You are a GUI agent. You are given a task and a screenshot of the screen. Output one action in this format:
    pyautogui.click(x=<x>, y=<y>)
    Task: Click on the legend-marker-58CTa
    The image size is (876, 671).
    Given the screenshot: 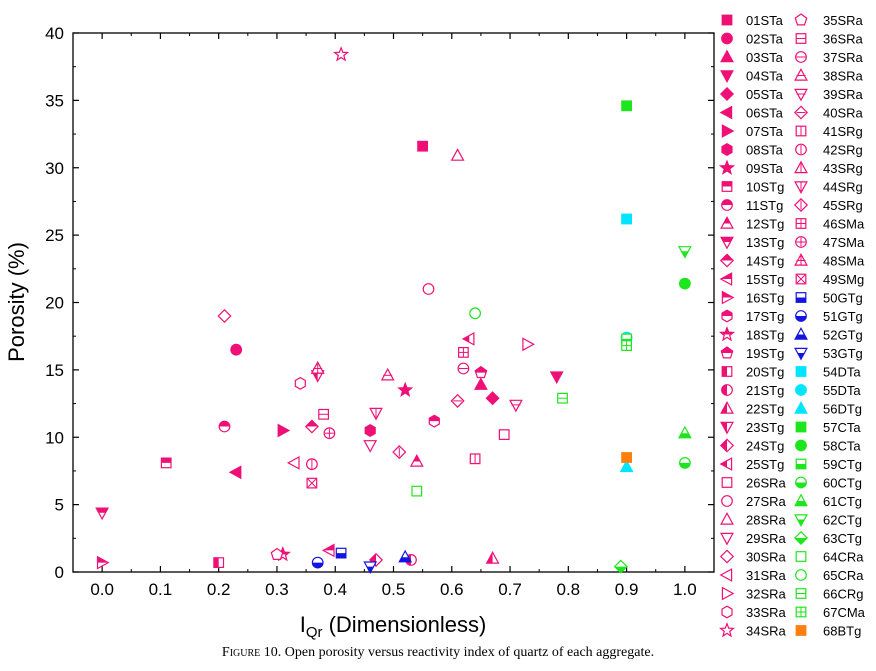 What is the action you would take?
    pyautogui.click(x=801, y=445)
    